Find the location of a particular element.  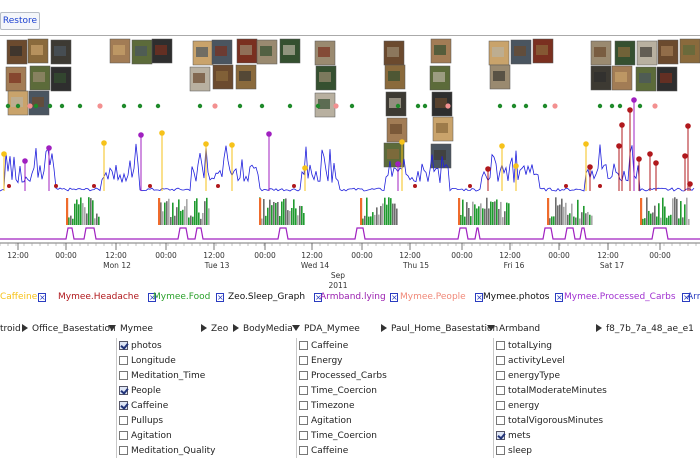

channel-row: sleep is located at coordinates (550, 450).